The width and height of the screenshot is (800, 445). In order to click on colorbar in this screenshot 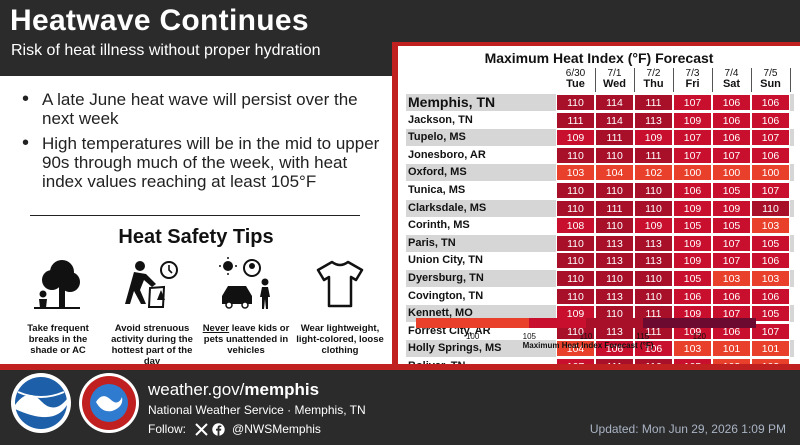, I will do `click(586, 323)`.